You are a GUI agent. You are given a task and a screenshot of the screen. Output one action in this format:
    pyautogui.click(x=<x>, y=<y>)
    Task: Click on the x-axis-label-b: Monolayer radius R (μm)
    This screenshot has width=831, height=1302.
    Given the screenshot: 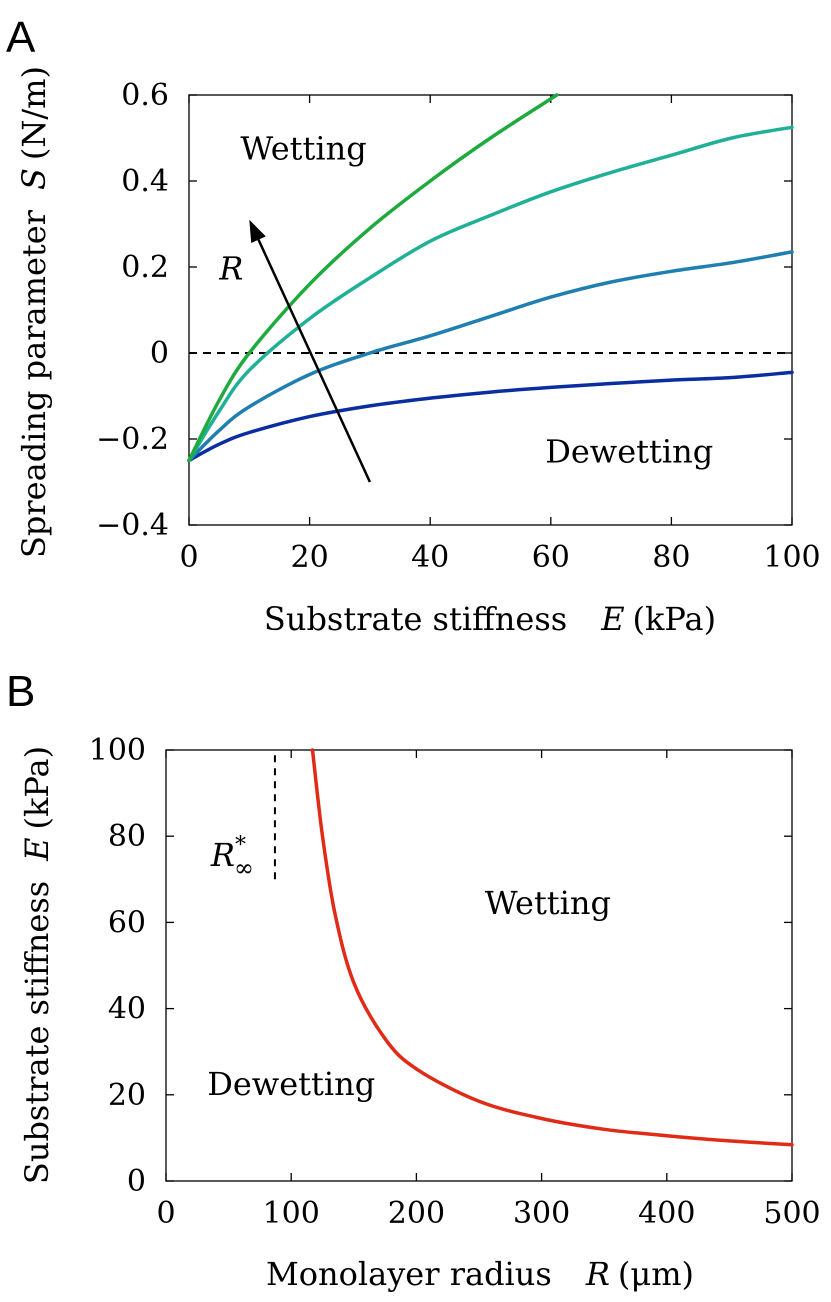 What is the action you would take?
    pyautogui.click(x=480, y=1274)
    